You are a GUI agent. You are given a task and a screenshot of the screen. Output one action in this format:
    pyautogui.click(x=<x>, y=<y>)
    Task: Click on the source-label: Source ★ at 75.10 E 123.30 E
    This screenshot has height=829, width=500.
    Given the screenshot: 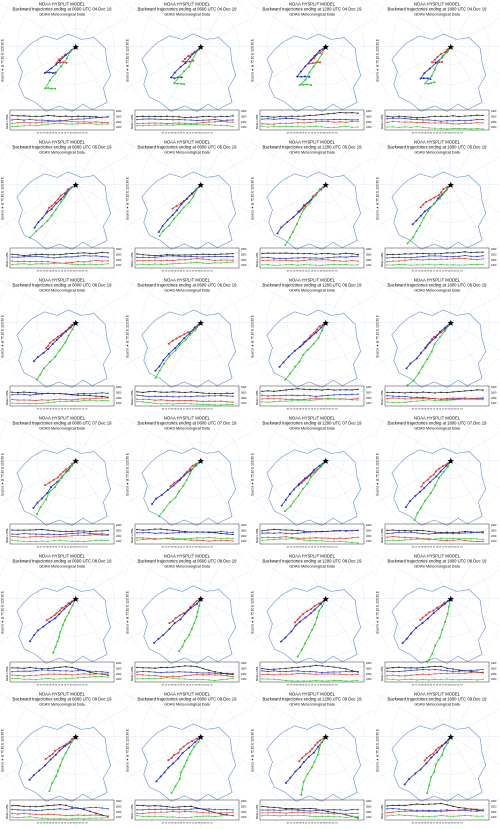 What is the action you would take?
    pyautogui.click(x=128, y=612)
    